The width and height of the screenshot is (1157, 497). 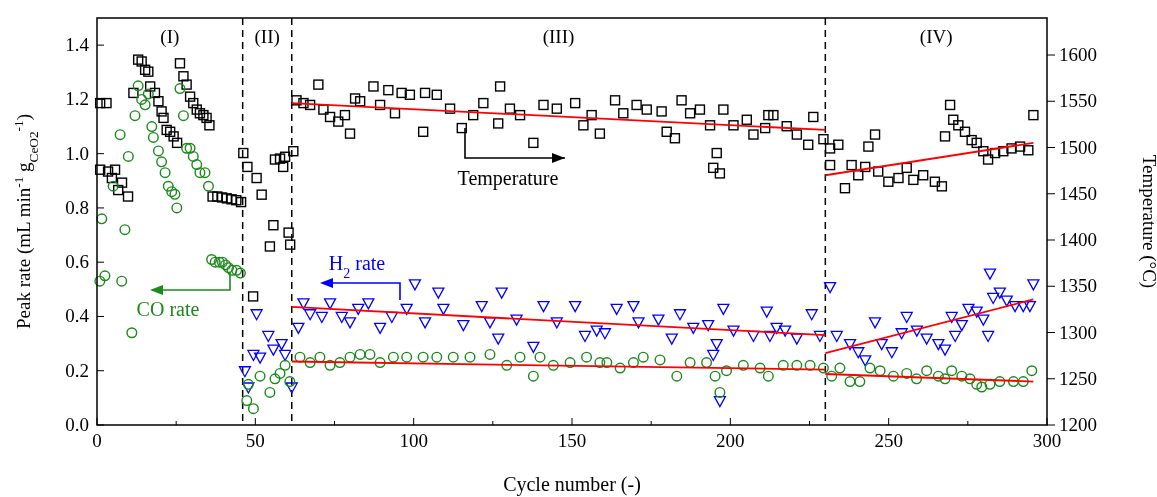 I want to click on legend-label: Temperature, so click(x=508, y=178).